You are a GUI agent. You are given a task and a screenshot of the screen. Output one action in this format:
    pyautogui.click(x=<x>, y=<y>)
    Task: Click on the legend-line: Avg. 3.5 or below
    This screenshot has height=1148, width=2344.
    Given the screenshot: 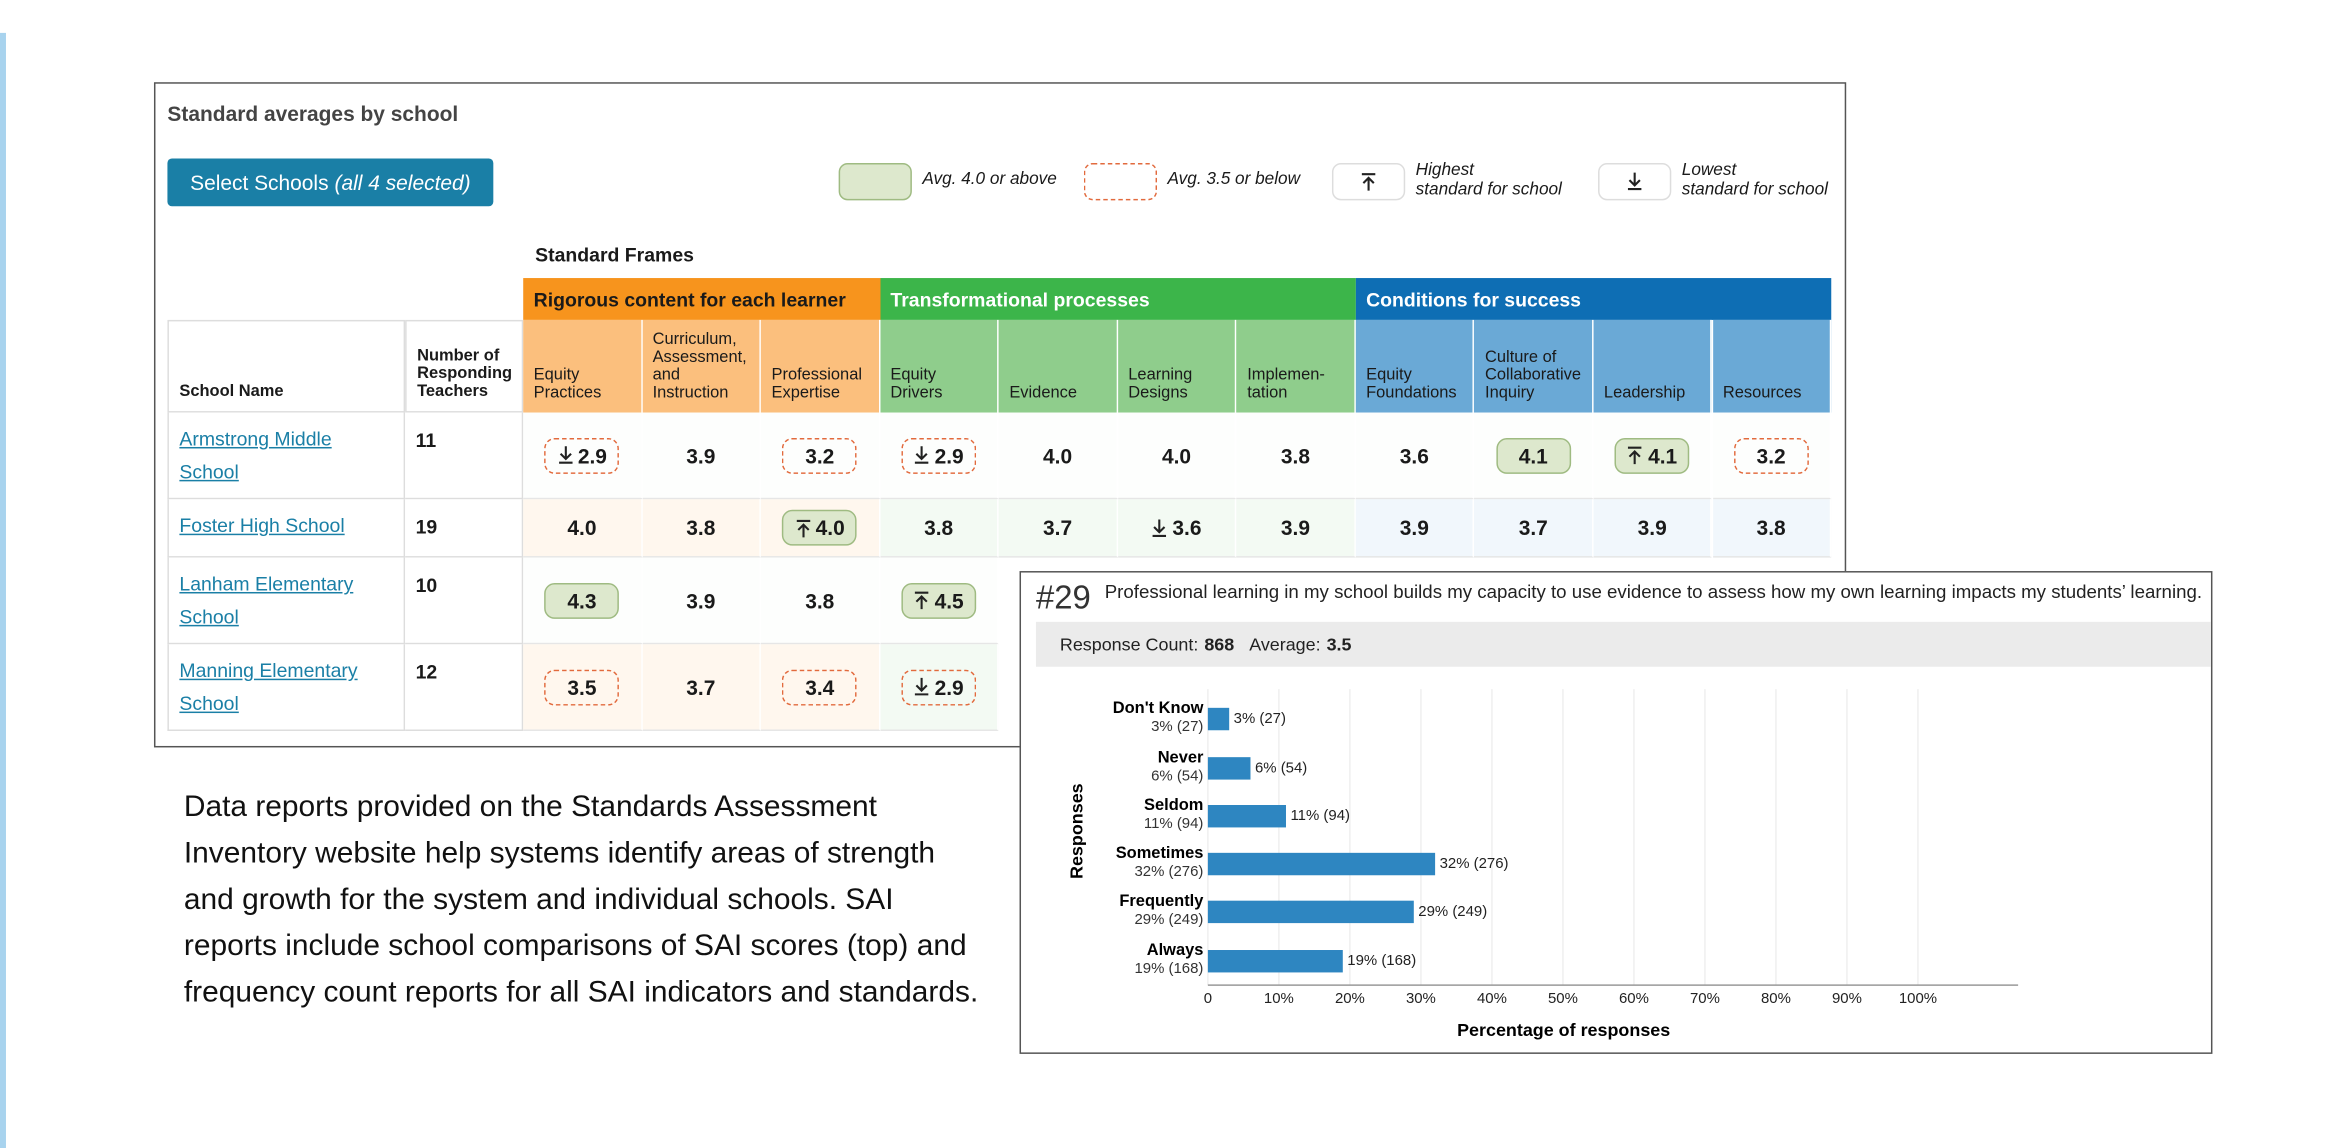 What is the action you would take?
    pyautogui.click(x=1234, y=179)
    